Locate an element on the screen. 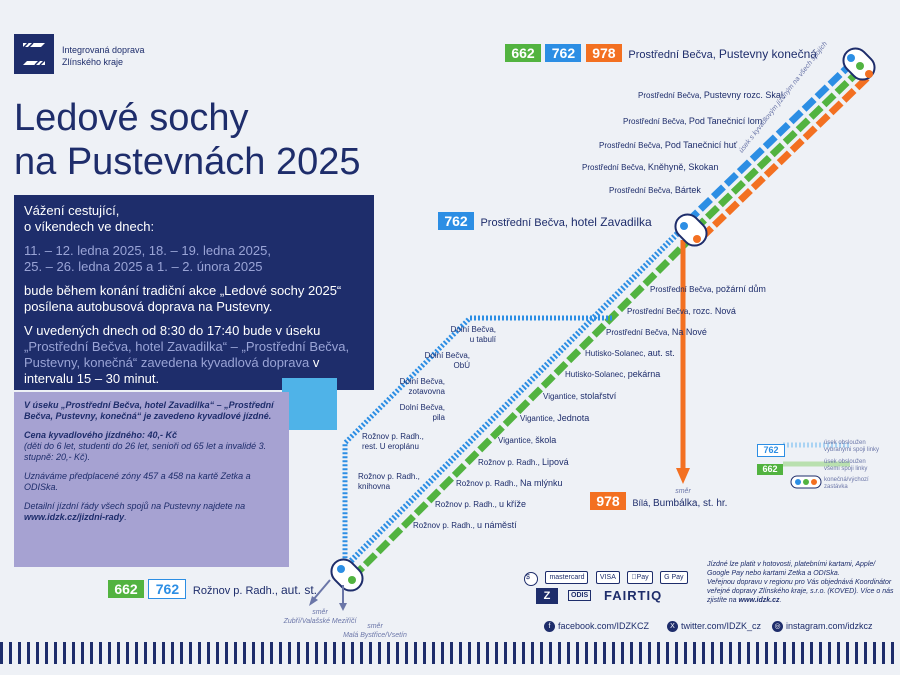 This screenshot has height=675, width=900. fare-price: Cena kyvadlového jízdného: 40,- Kč is located at coordinates (101, 435).